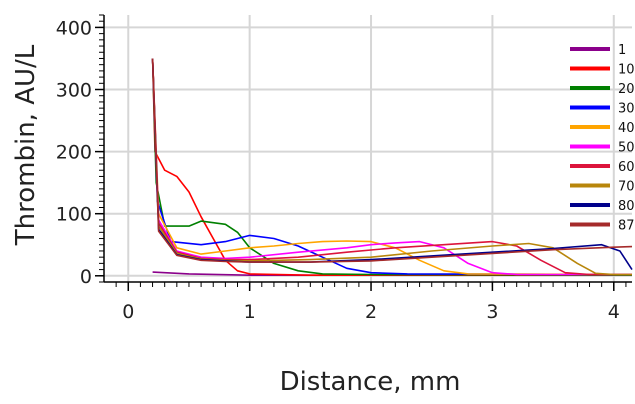  Describe the element at coordinates (626, 70) in the screenshot. I see `legend-label-10: 10` at that location.